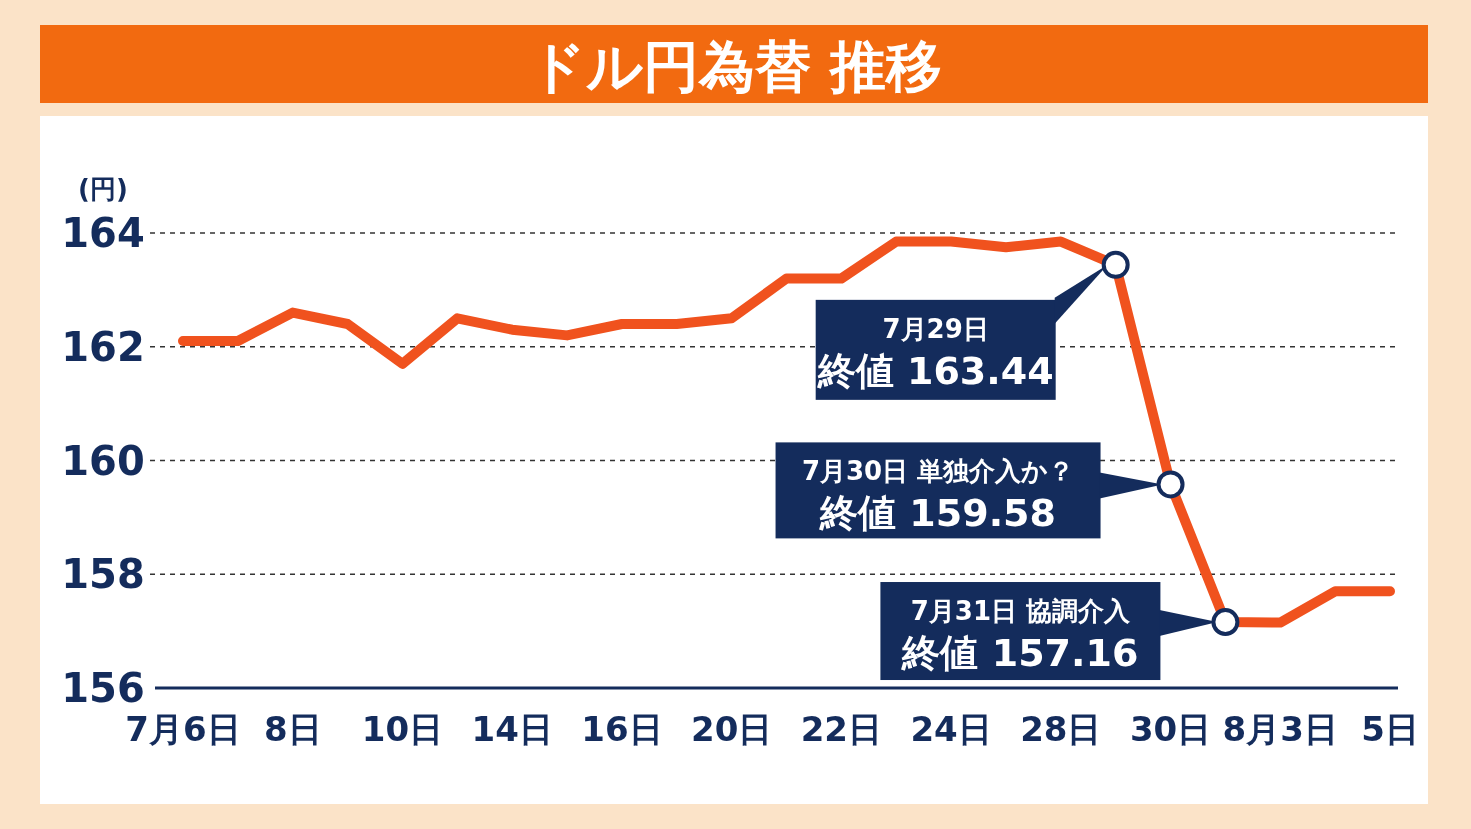  What do you see at coordinates (937, 513) in the screenshot?
I see `annotation: 終値 159.58` at bounding box center [937, 513].